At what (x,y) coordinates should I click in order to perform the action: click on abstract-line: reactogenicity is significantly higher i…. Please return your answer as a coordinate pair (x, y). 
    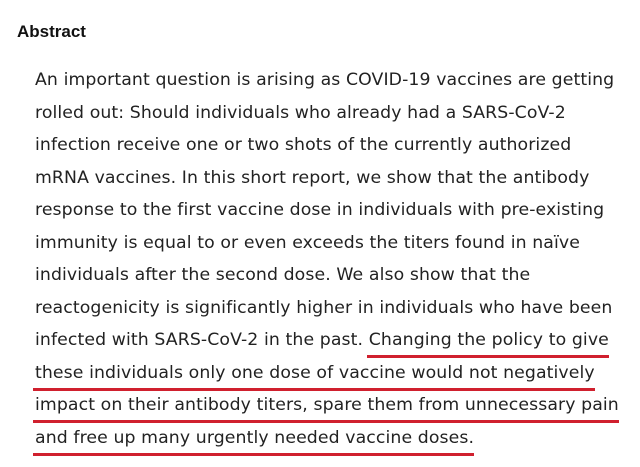
    Looking at the image, I should click on (324, 307).